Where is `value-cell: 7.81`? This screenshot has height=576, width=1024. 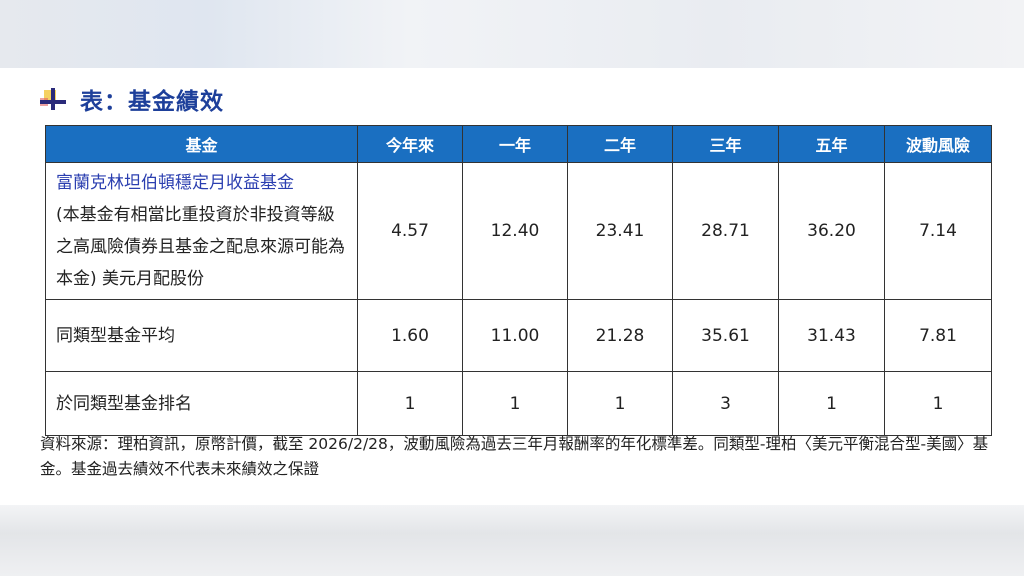
value-cell: 7.81 is located at coordinates (938, 335).